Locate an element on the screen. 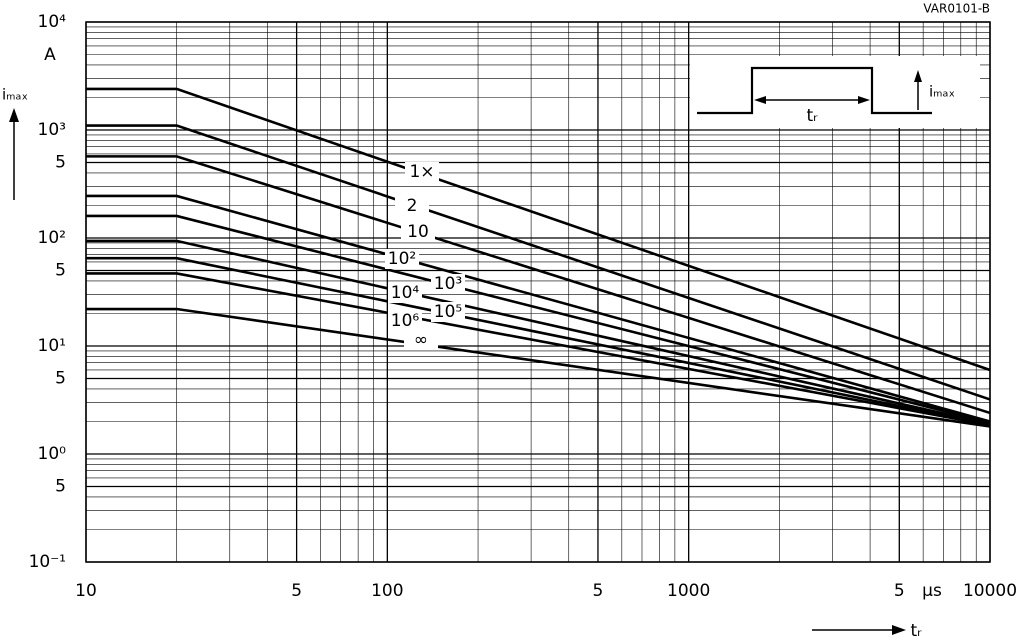 Image resolution: width=1024 pixels, height=644 pixels. y-tick-label: 10³ is located at coordinates (52, 130).